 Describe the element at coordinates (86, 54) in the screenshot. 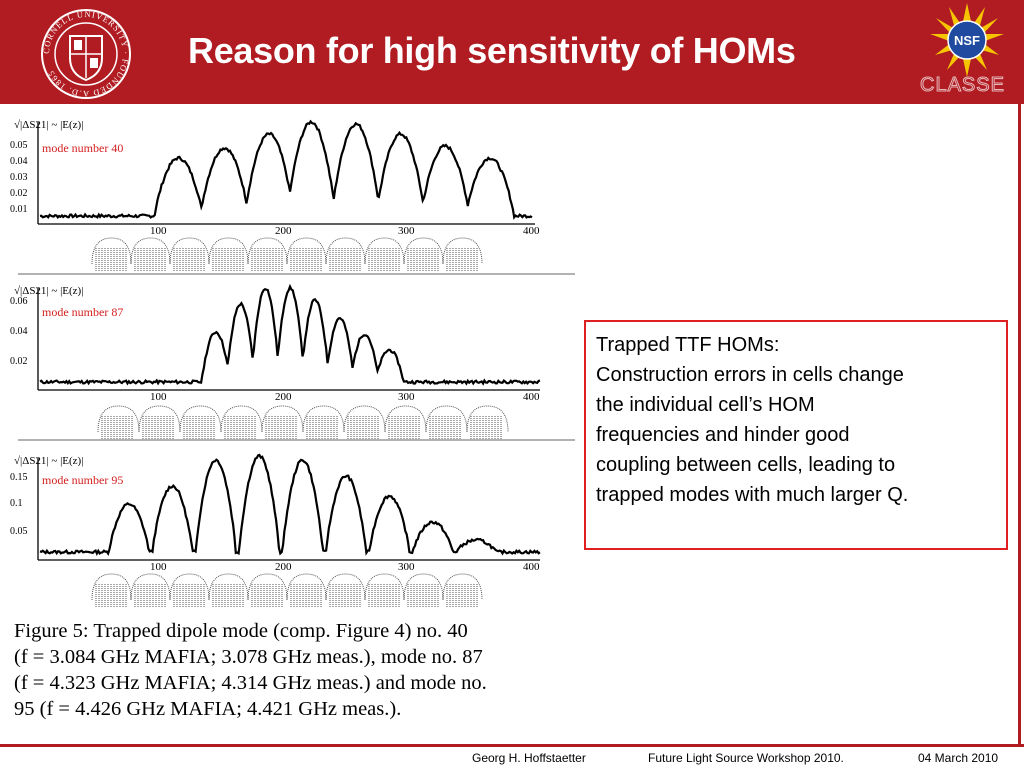

I see `cornell-seal-icon: CORNELL UNIVERSITY · FOUNDED A.D. 1865` at that location.